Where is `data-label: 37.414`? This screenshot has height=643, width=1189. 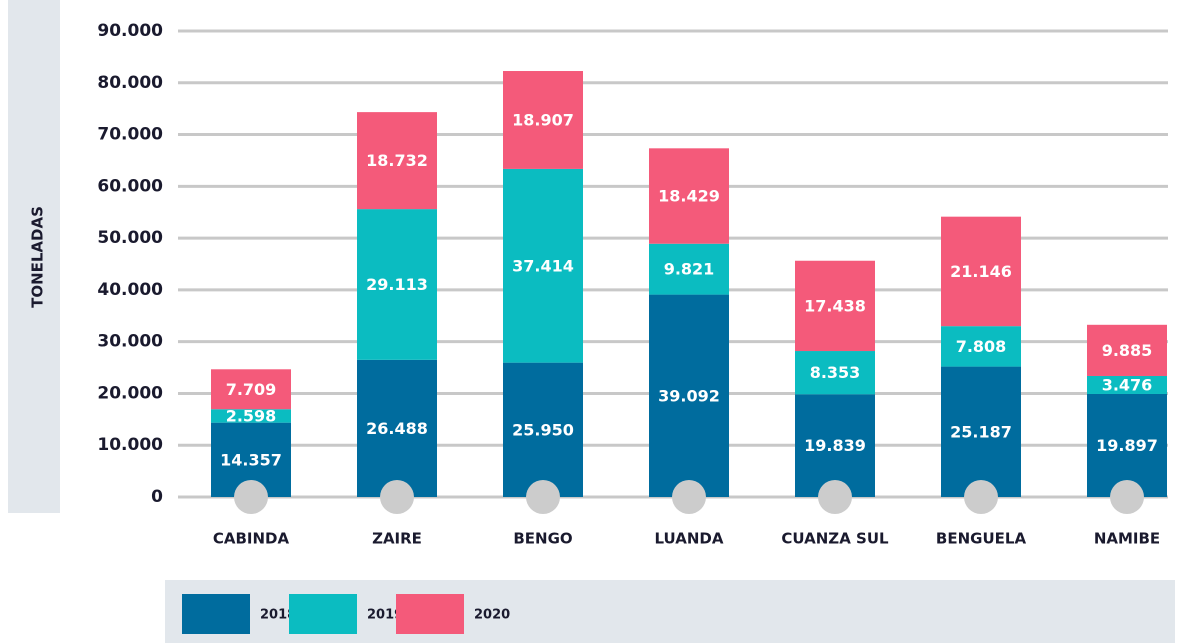
data-label: 37.414 is located at coordinates (543, 265).